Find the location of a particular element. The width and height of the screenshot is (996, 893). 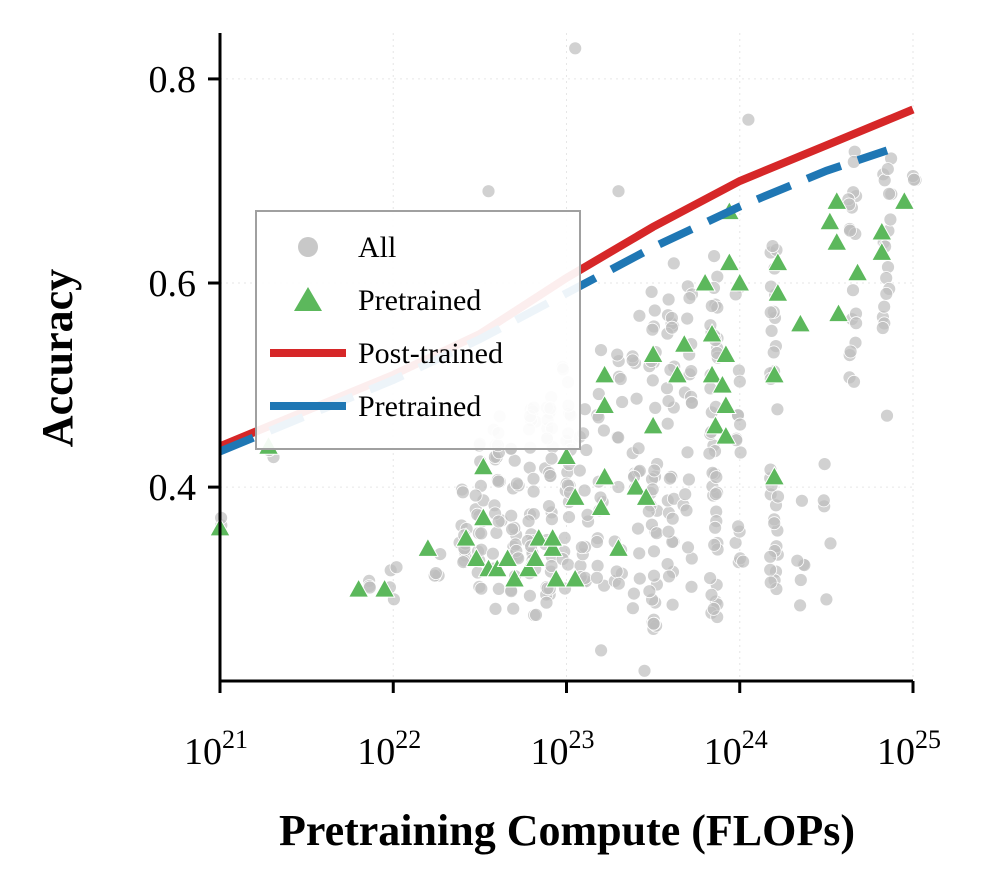

x-tick-label: 1021 is located at coordinates (216, 749).